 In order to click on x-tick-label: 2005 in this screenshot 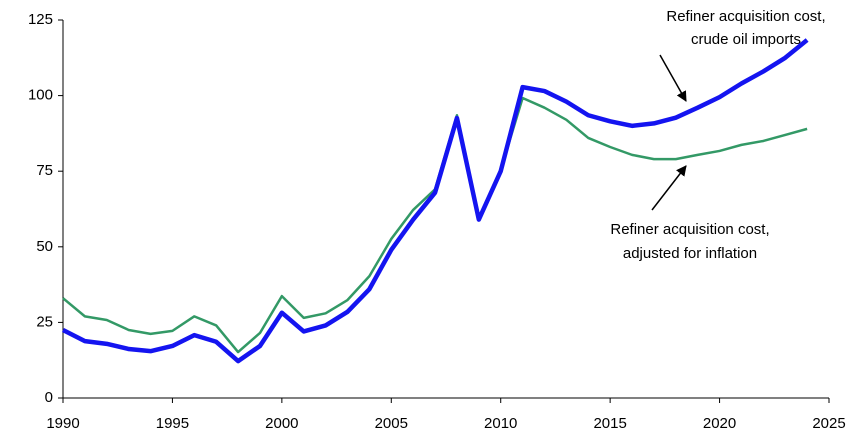, I will do `click(391, 423)`.